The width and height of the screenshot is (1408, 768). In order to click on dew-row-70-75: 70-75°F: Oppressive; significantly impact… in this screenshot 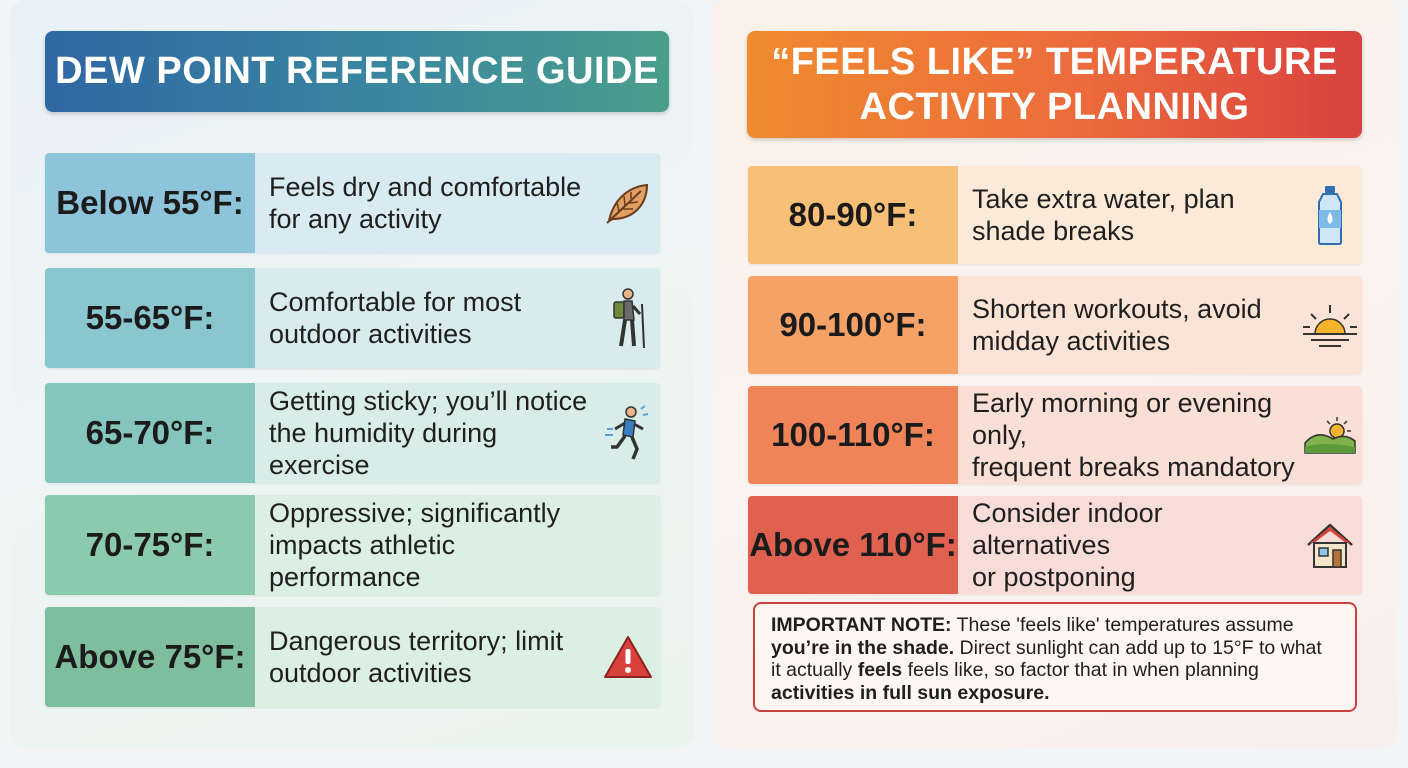, I will do `click(352, 545)`.